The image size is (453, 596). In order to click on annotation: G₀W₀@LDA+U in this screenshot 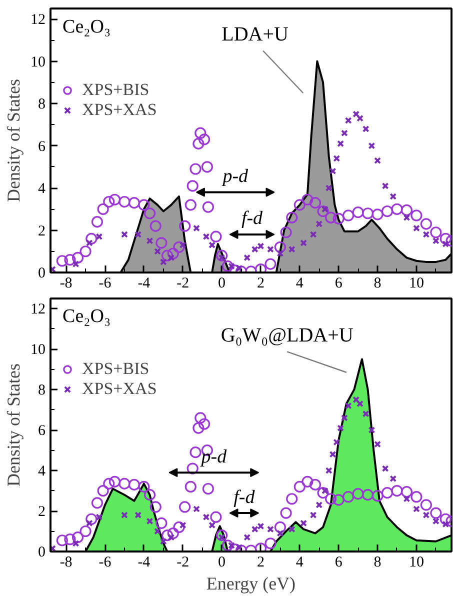, I will do `click(287, 335)`.